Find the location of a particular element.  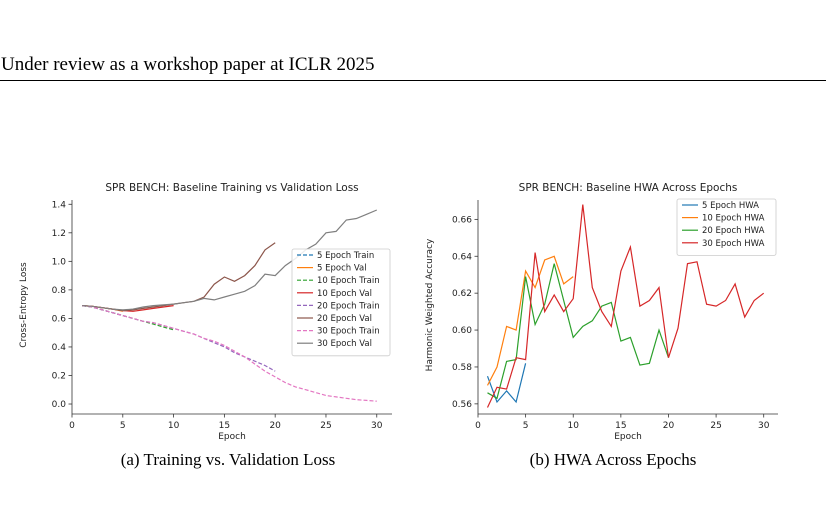

legend-label: 20 Epoch Val is located at coordinates (344, 319).